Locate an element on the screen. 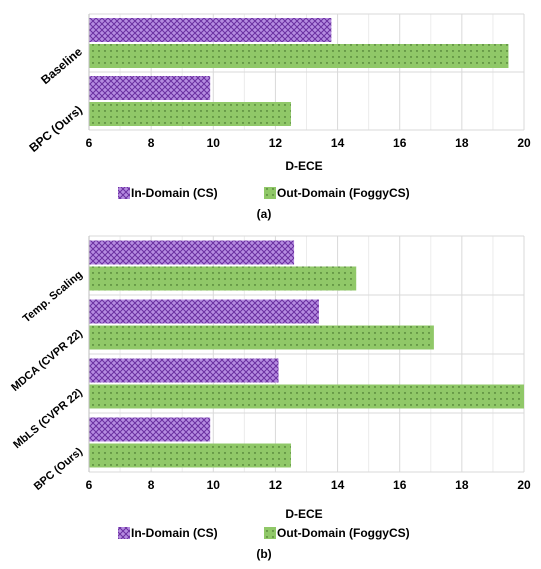  category-label: Temp. Scaling is located at coordinates (53, 297).